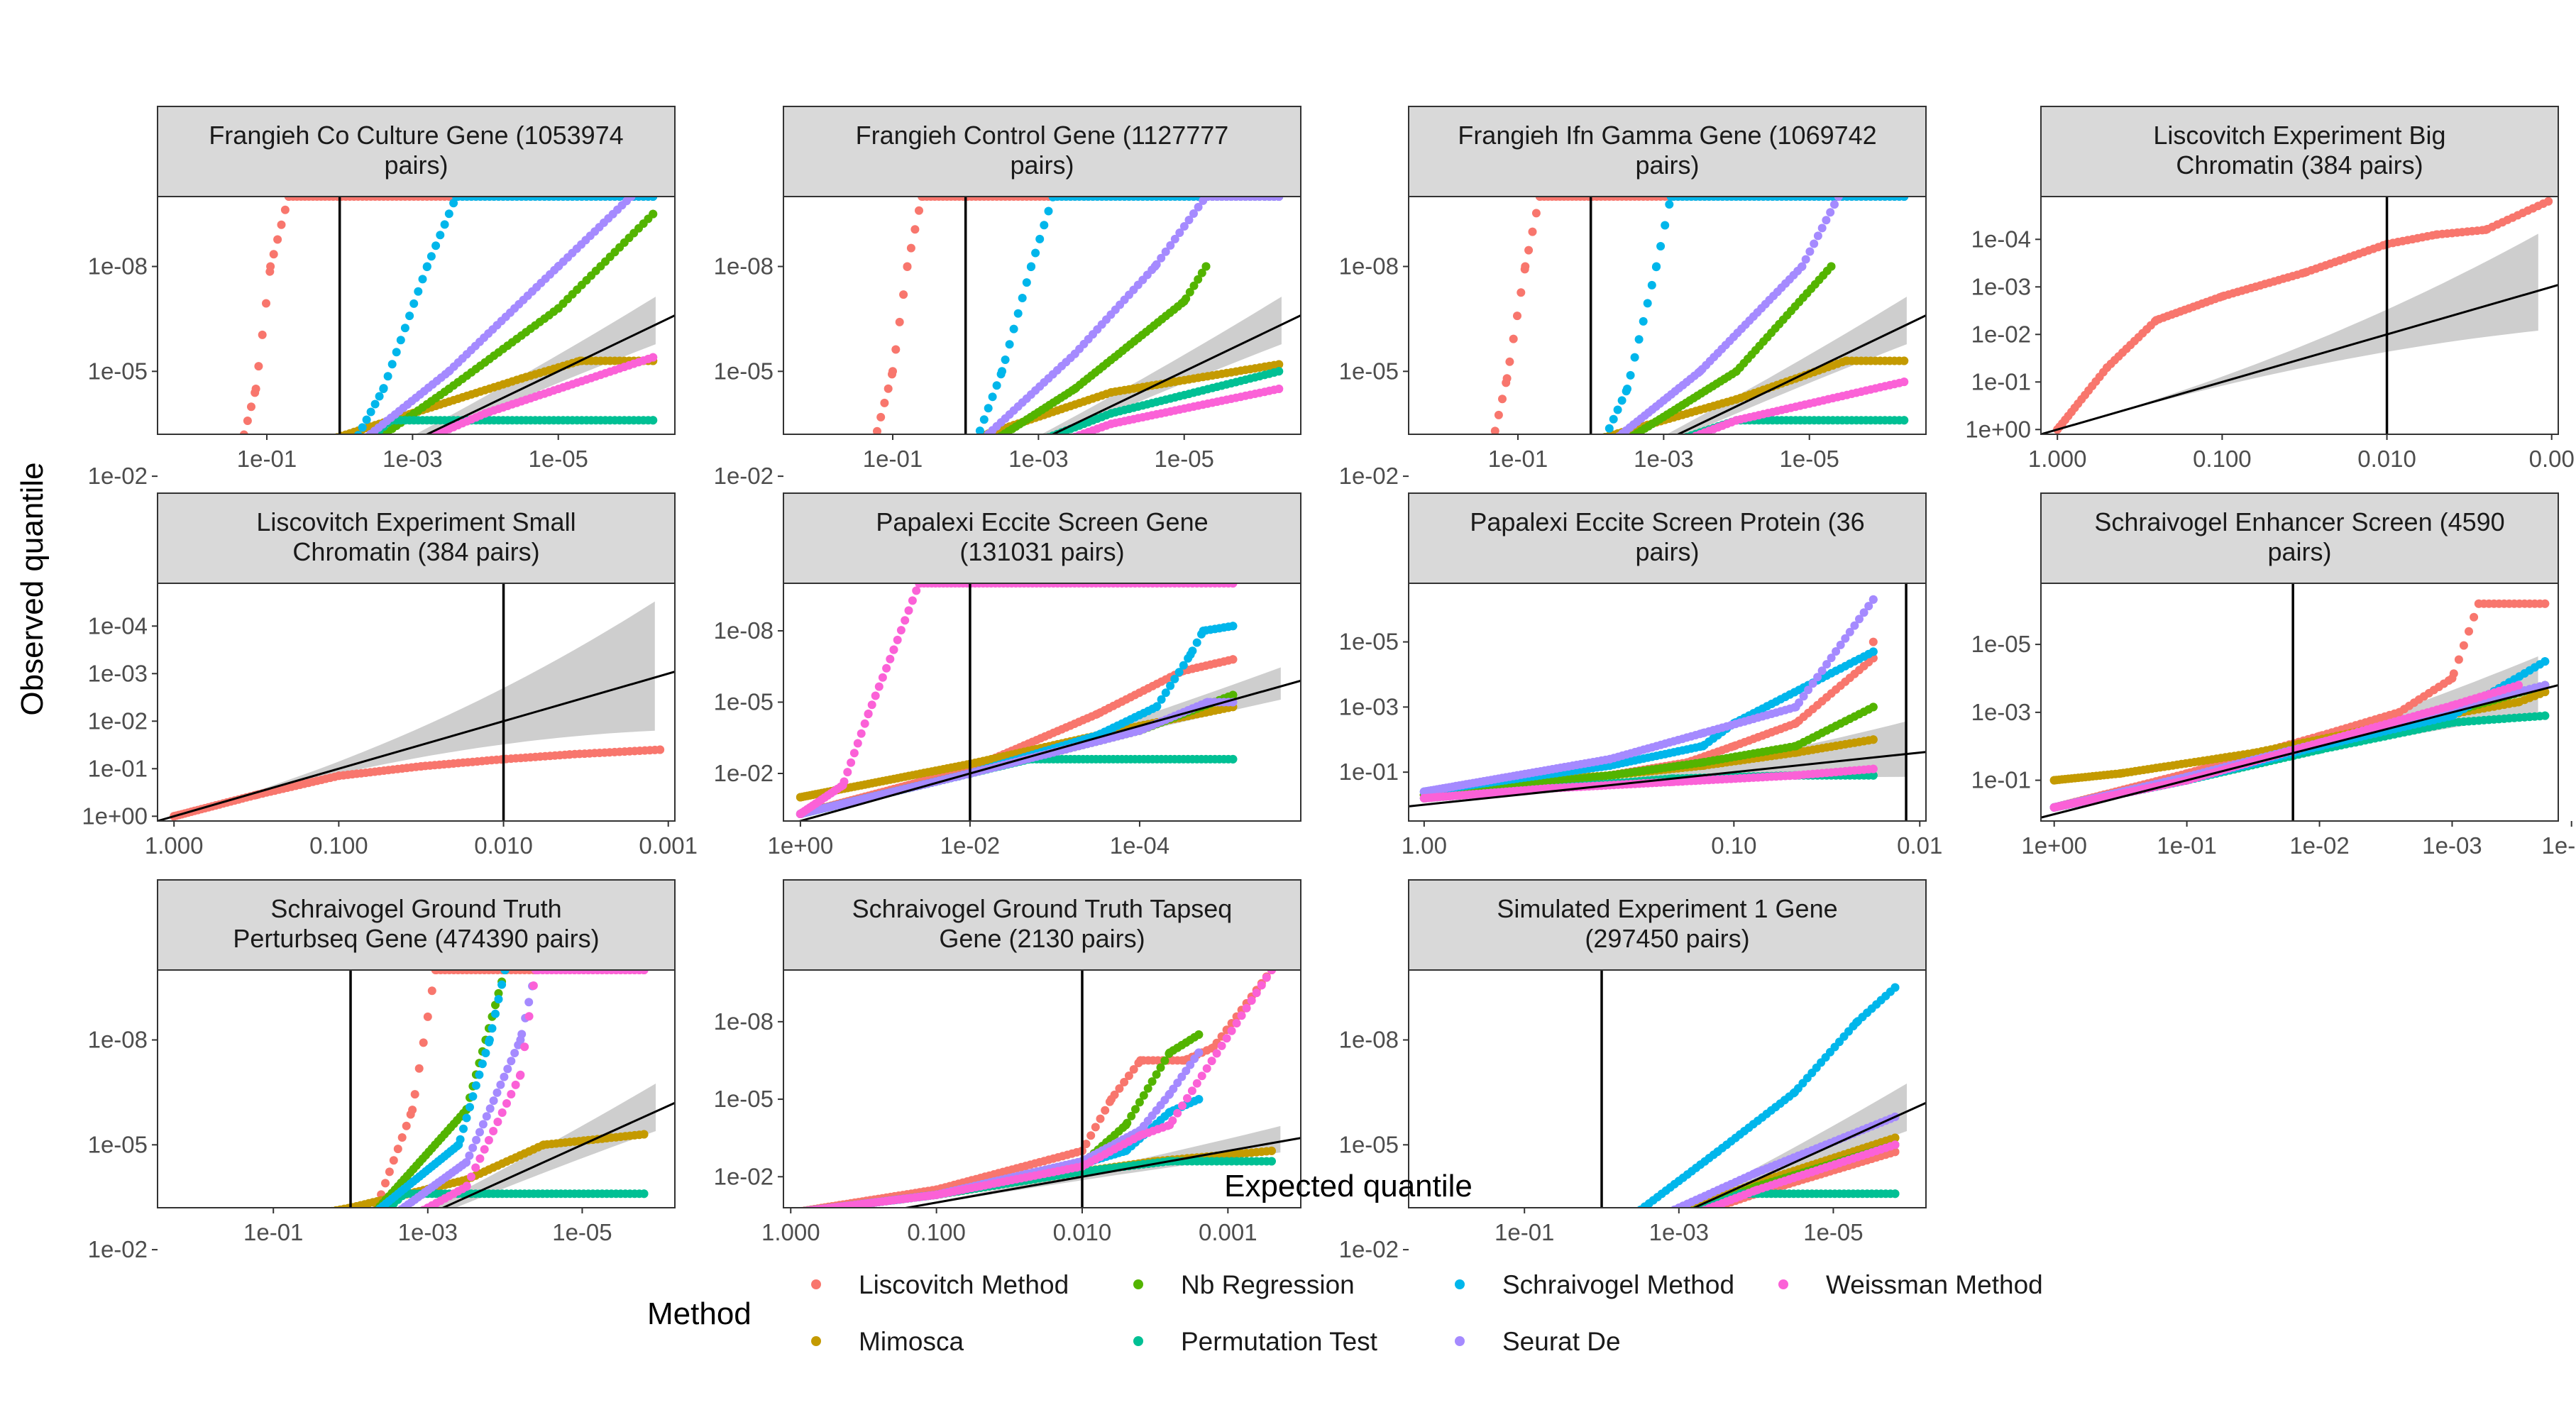 This screenshot has height=1405, width=2576. I want to click on panel-border, so click(1667, 702).